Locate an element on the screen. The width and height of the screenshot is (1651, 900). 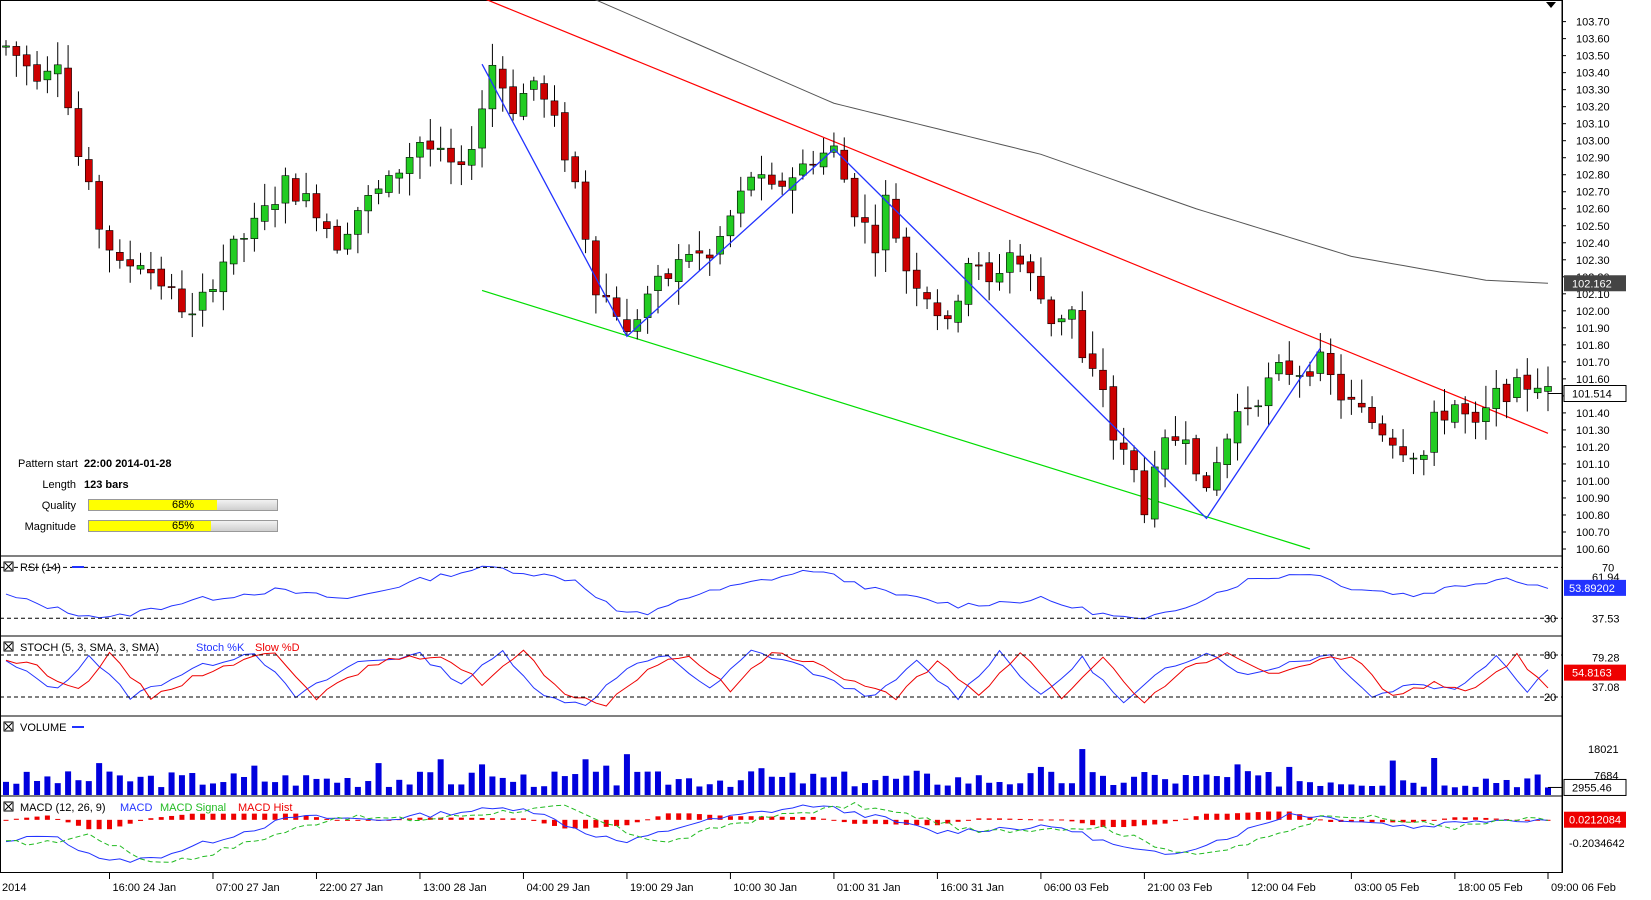
price-tick-label: 103.60 is located at coordinates (1593, 40).